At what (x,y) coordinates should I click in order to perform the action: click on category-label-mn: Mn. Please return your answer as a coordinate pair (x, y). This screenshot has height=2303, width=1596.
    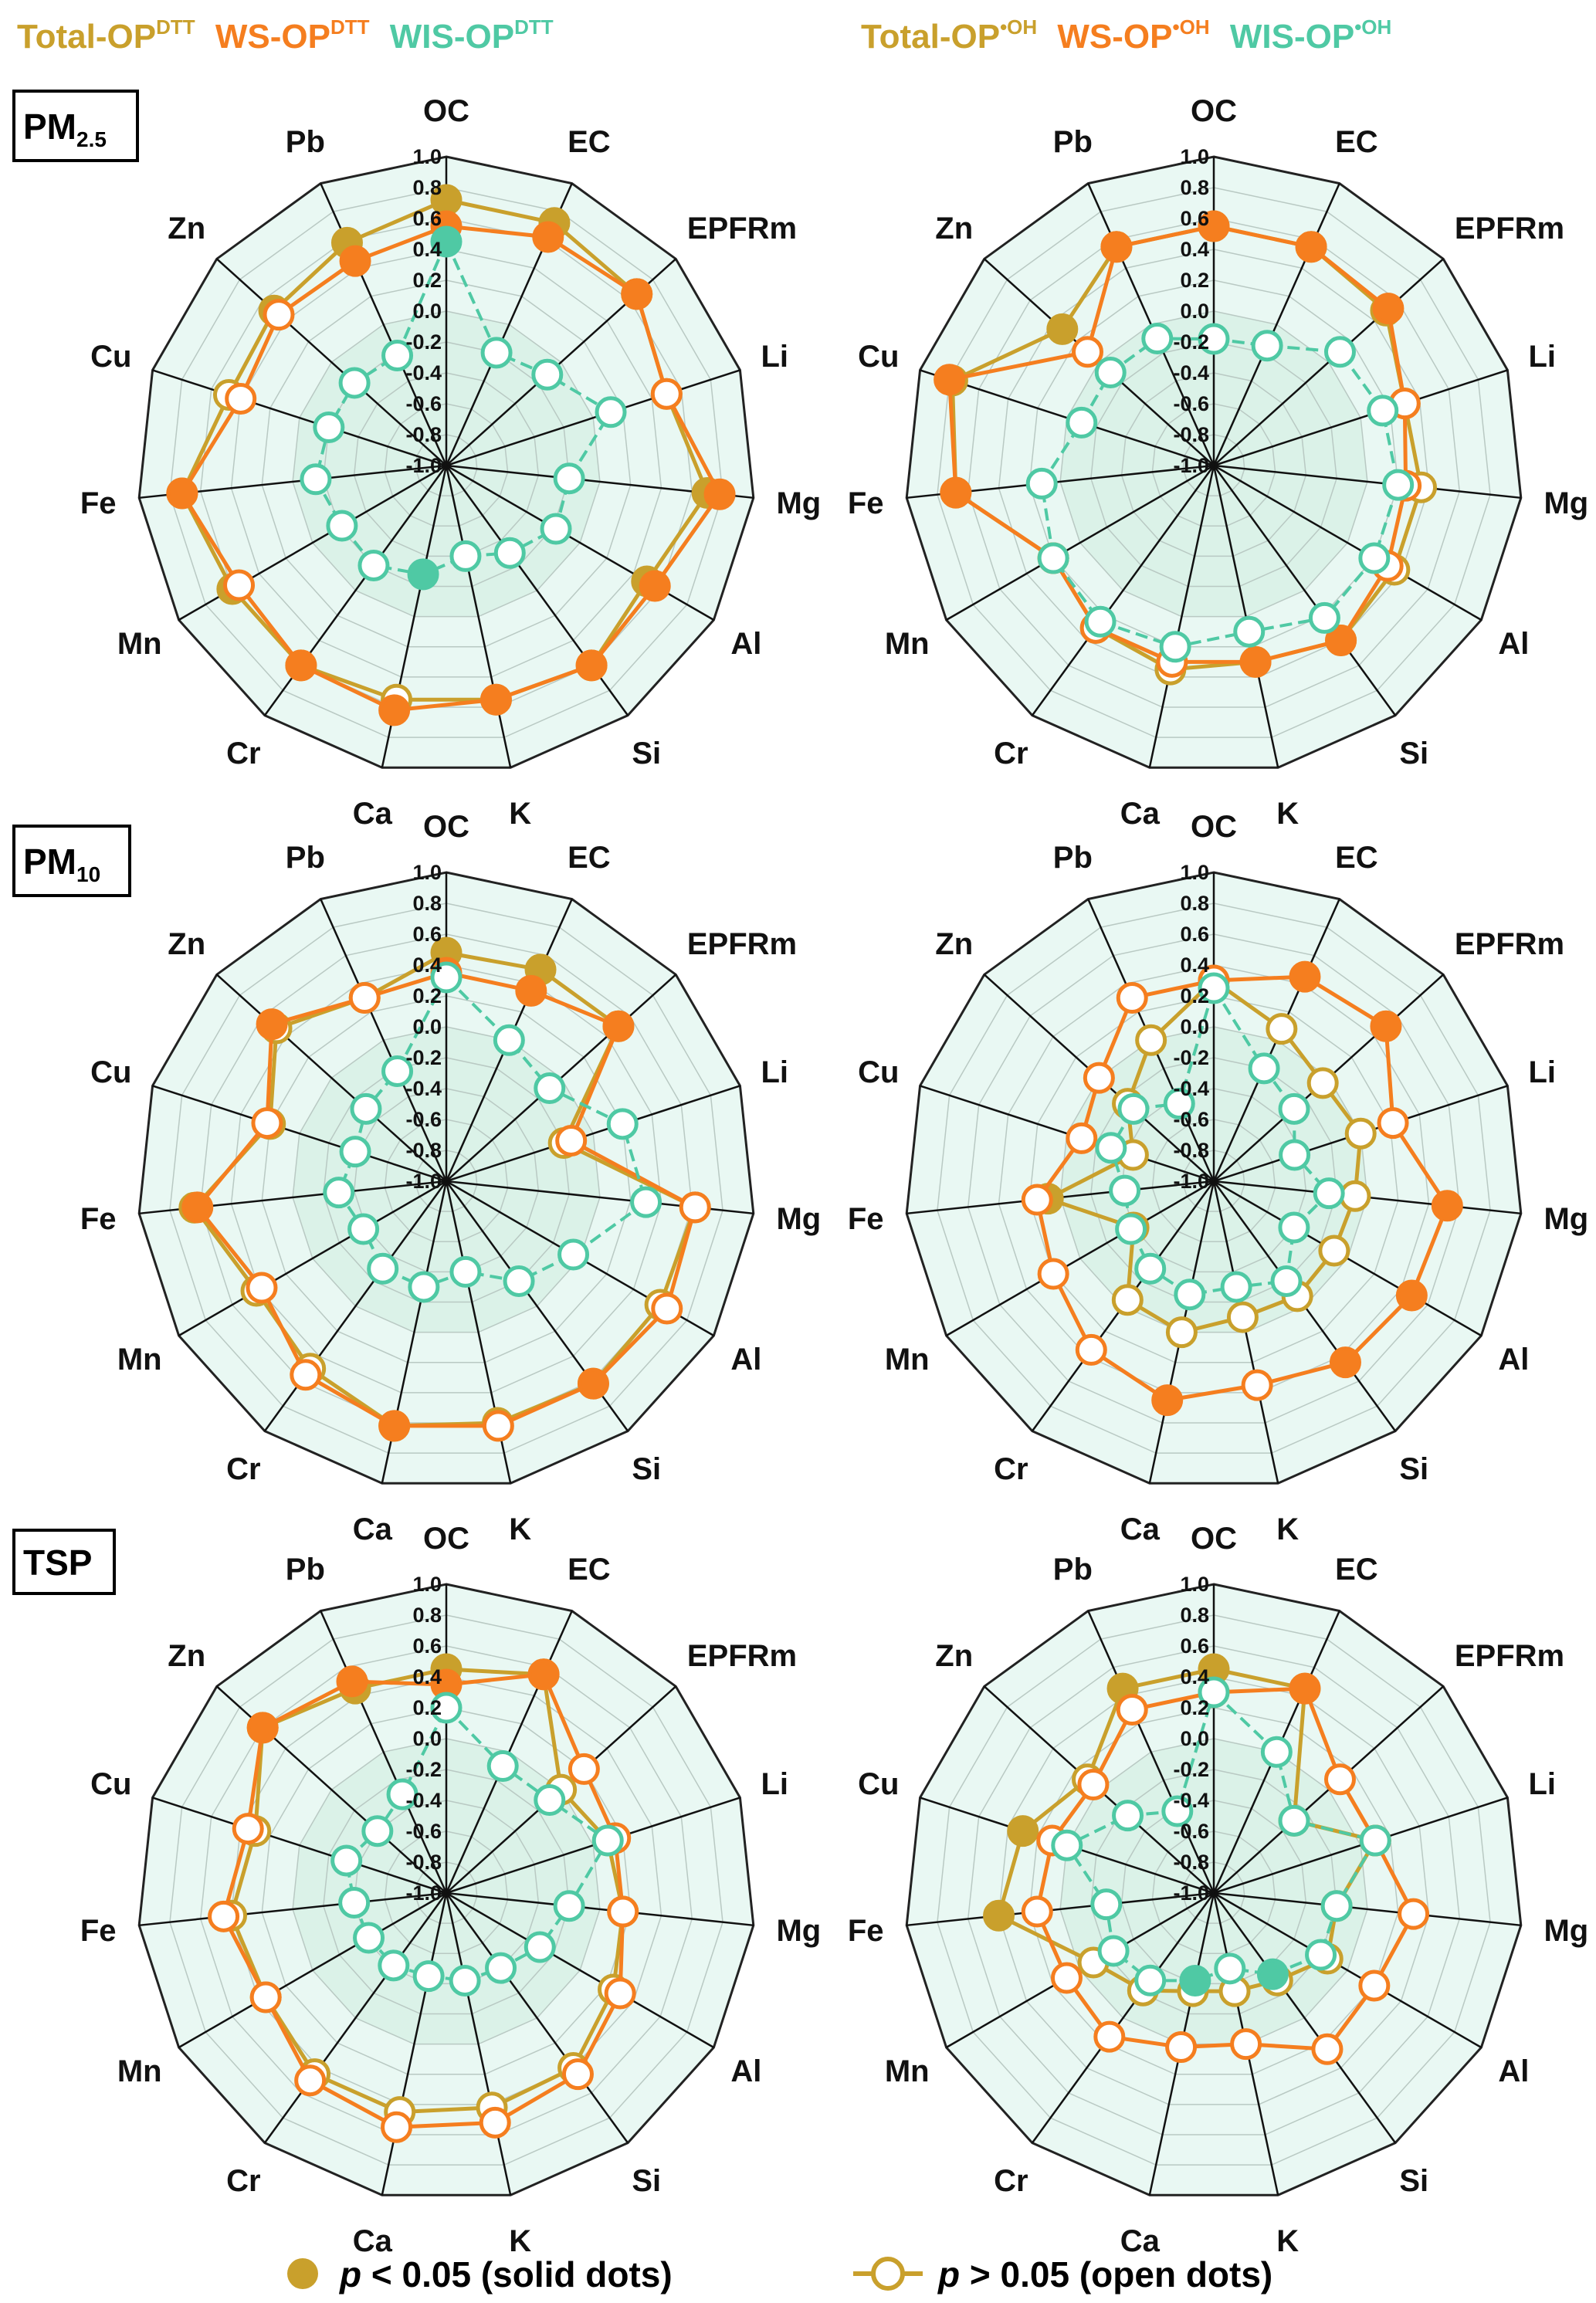
    Looking at the image, I should click on (140, 2071).